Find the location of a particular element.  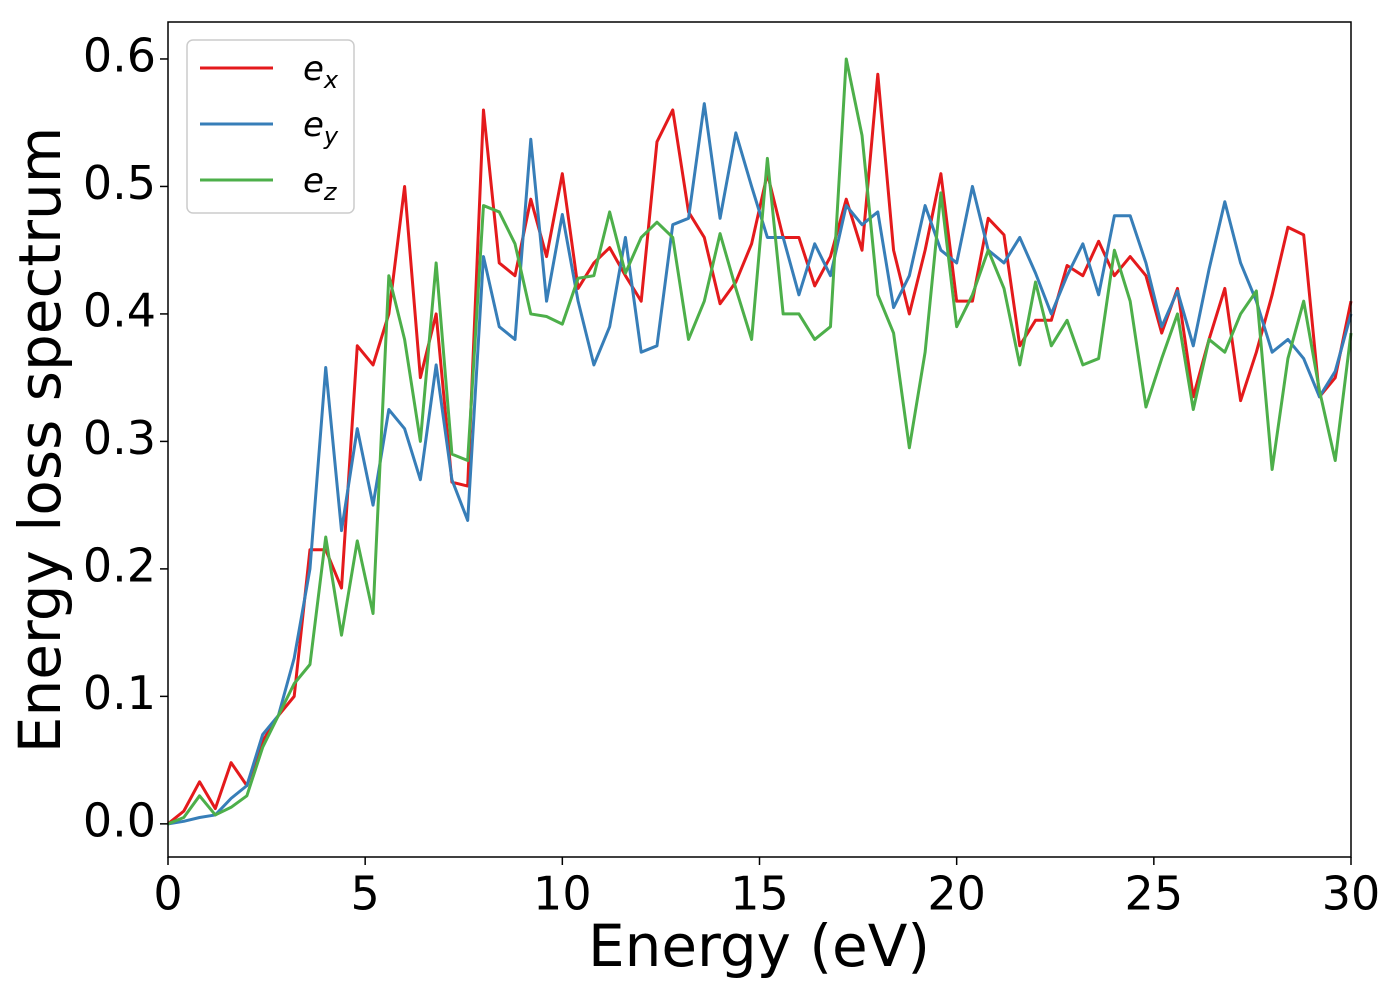

legend-label: ex is located at coordinates (321, 71).